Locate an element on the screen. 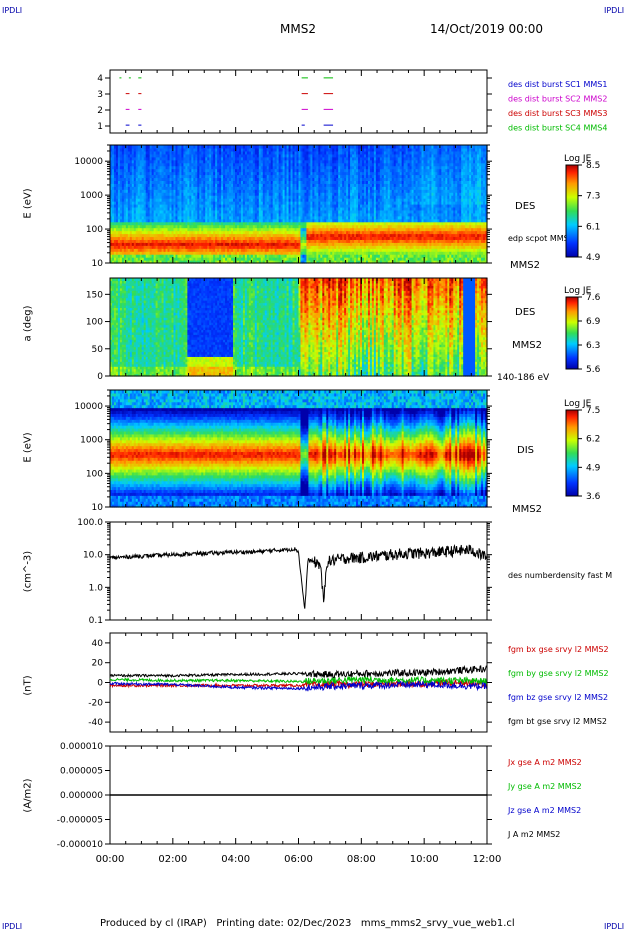 The height and width of the screenshot is (934, 630). y-tick-label: 4 is located at coordinates (100, 79).